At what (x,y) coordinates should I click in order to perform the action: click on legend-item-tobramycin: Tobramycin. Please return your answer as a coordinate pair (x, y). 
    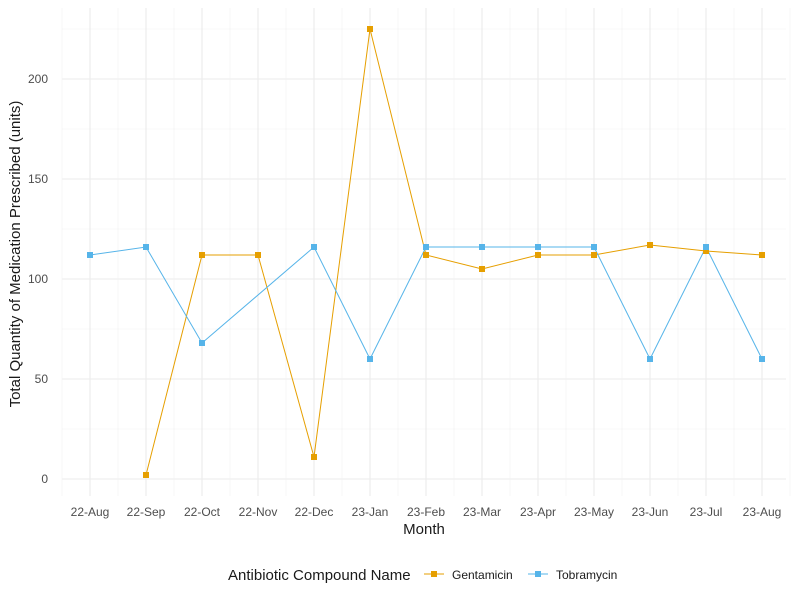
    Looking at the image, I should click on (572, 575).